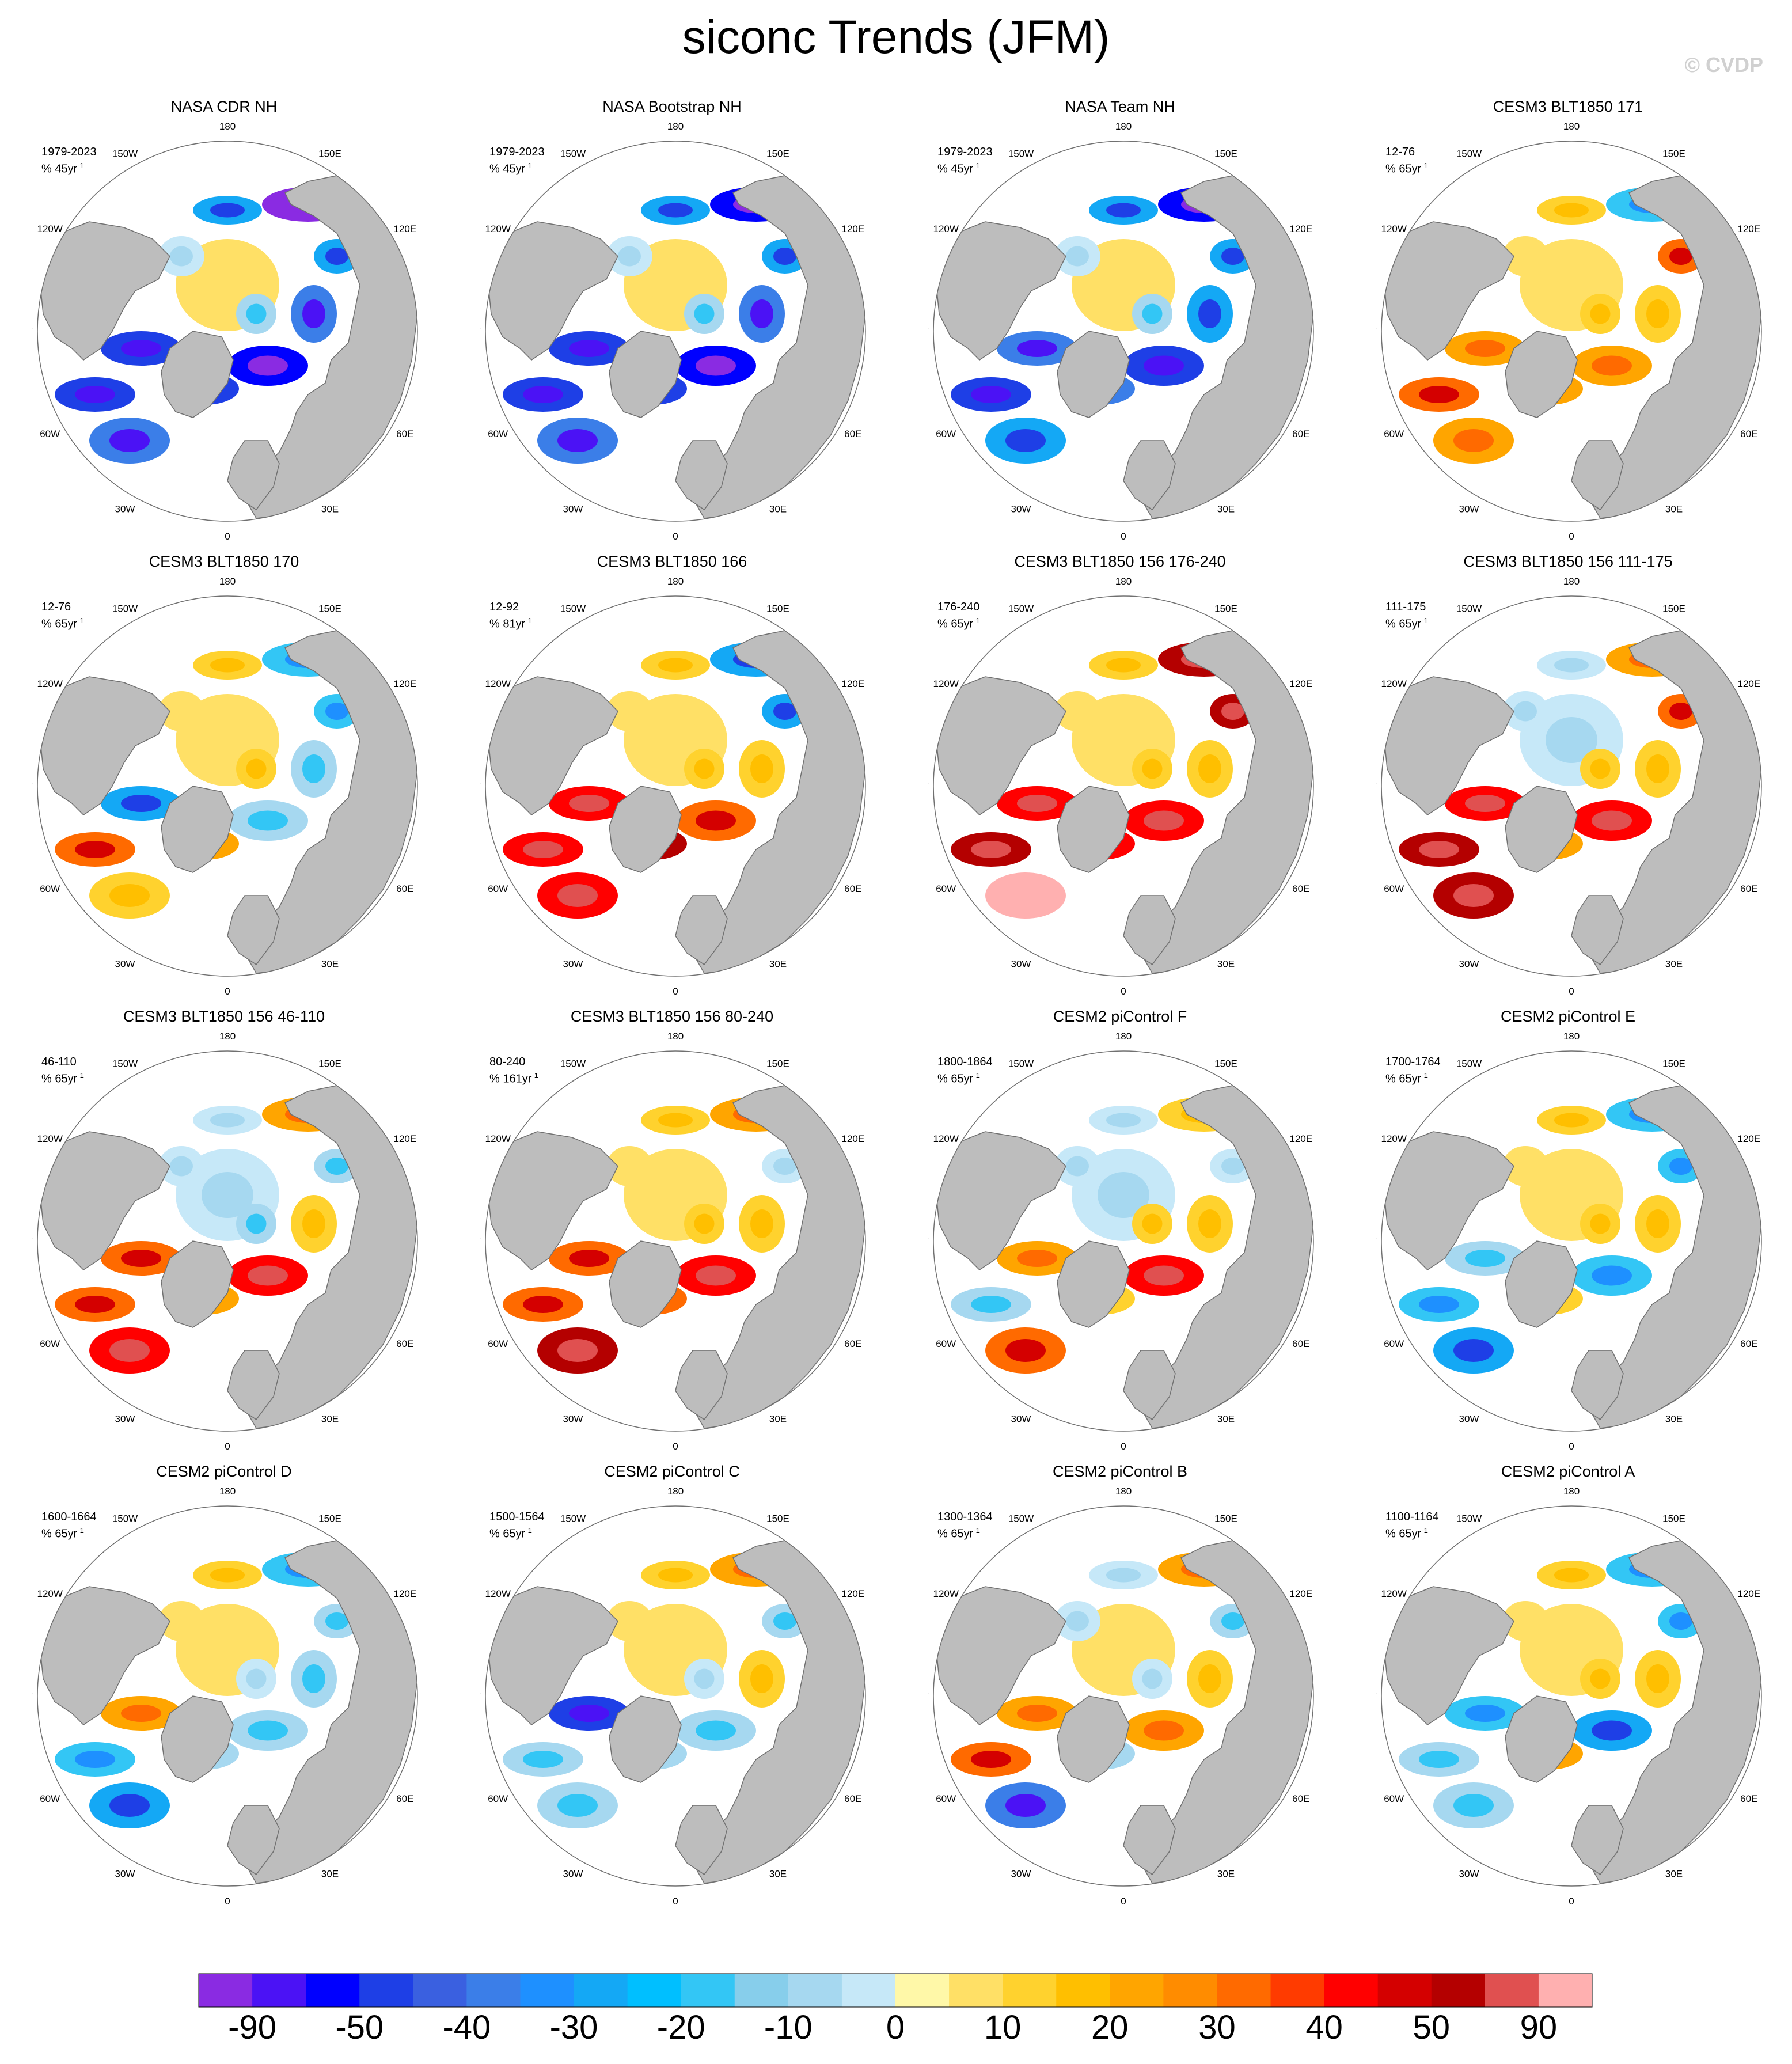 This screenshot has height=2064, width=1792. I want to click on panel-title: NASA CDR NH, so click(224, 106).